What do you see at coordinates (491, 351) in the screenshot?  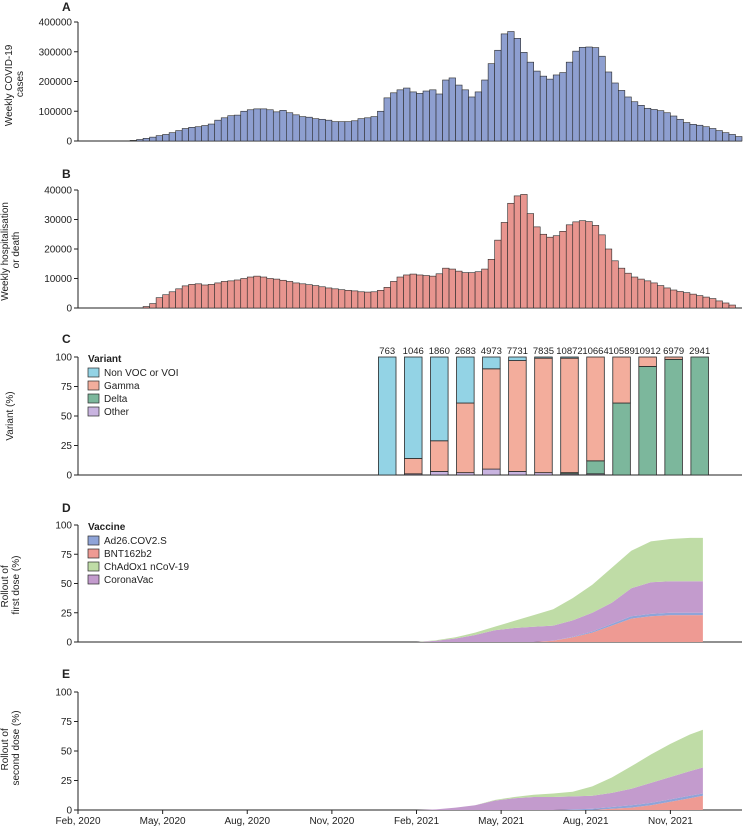 I see `bar-count-label: 4973` at bounding box center [491, 351].